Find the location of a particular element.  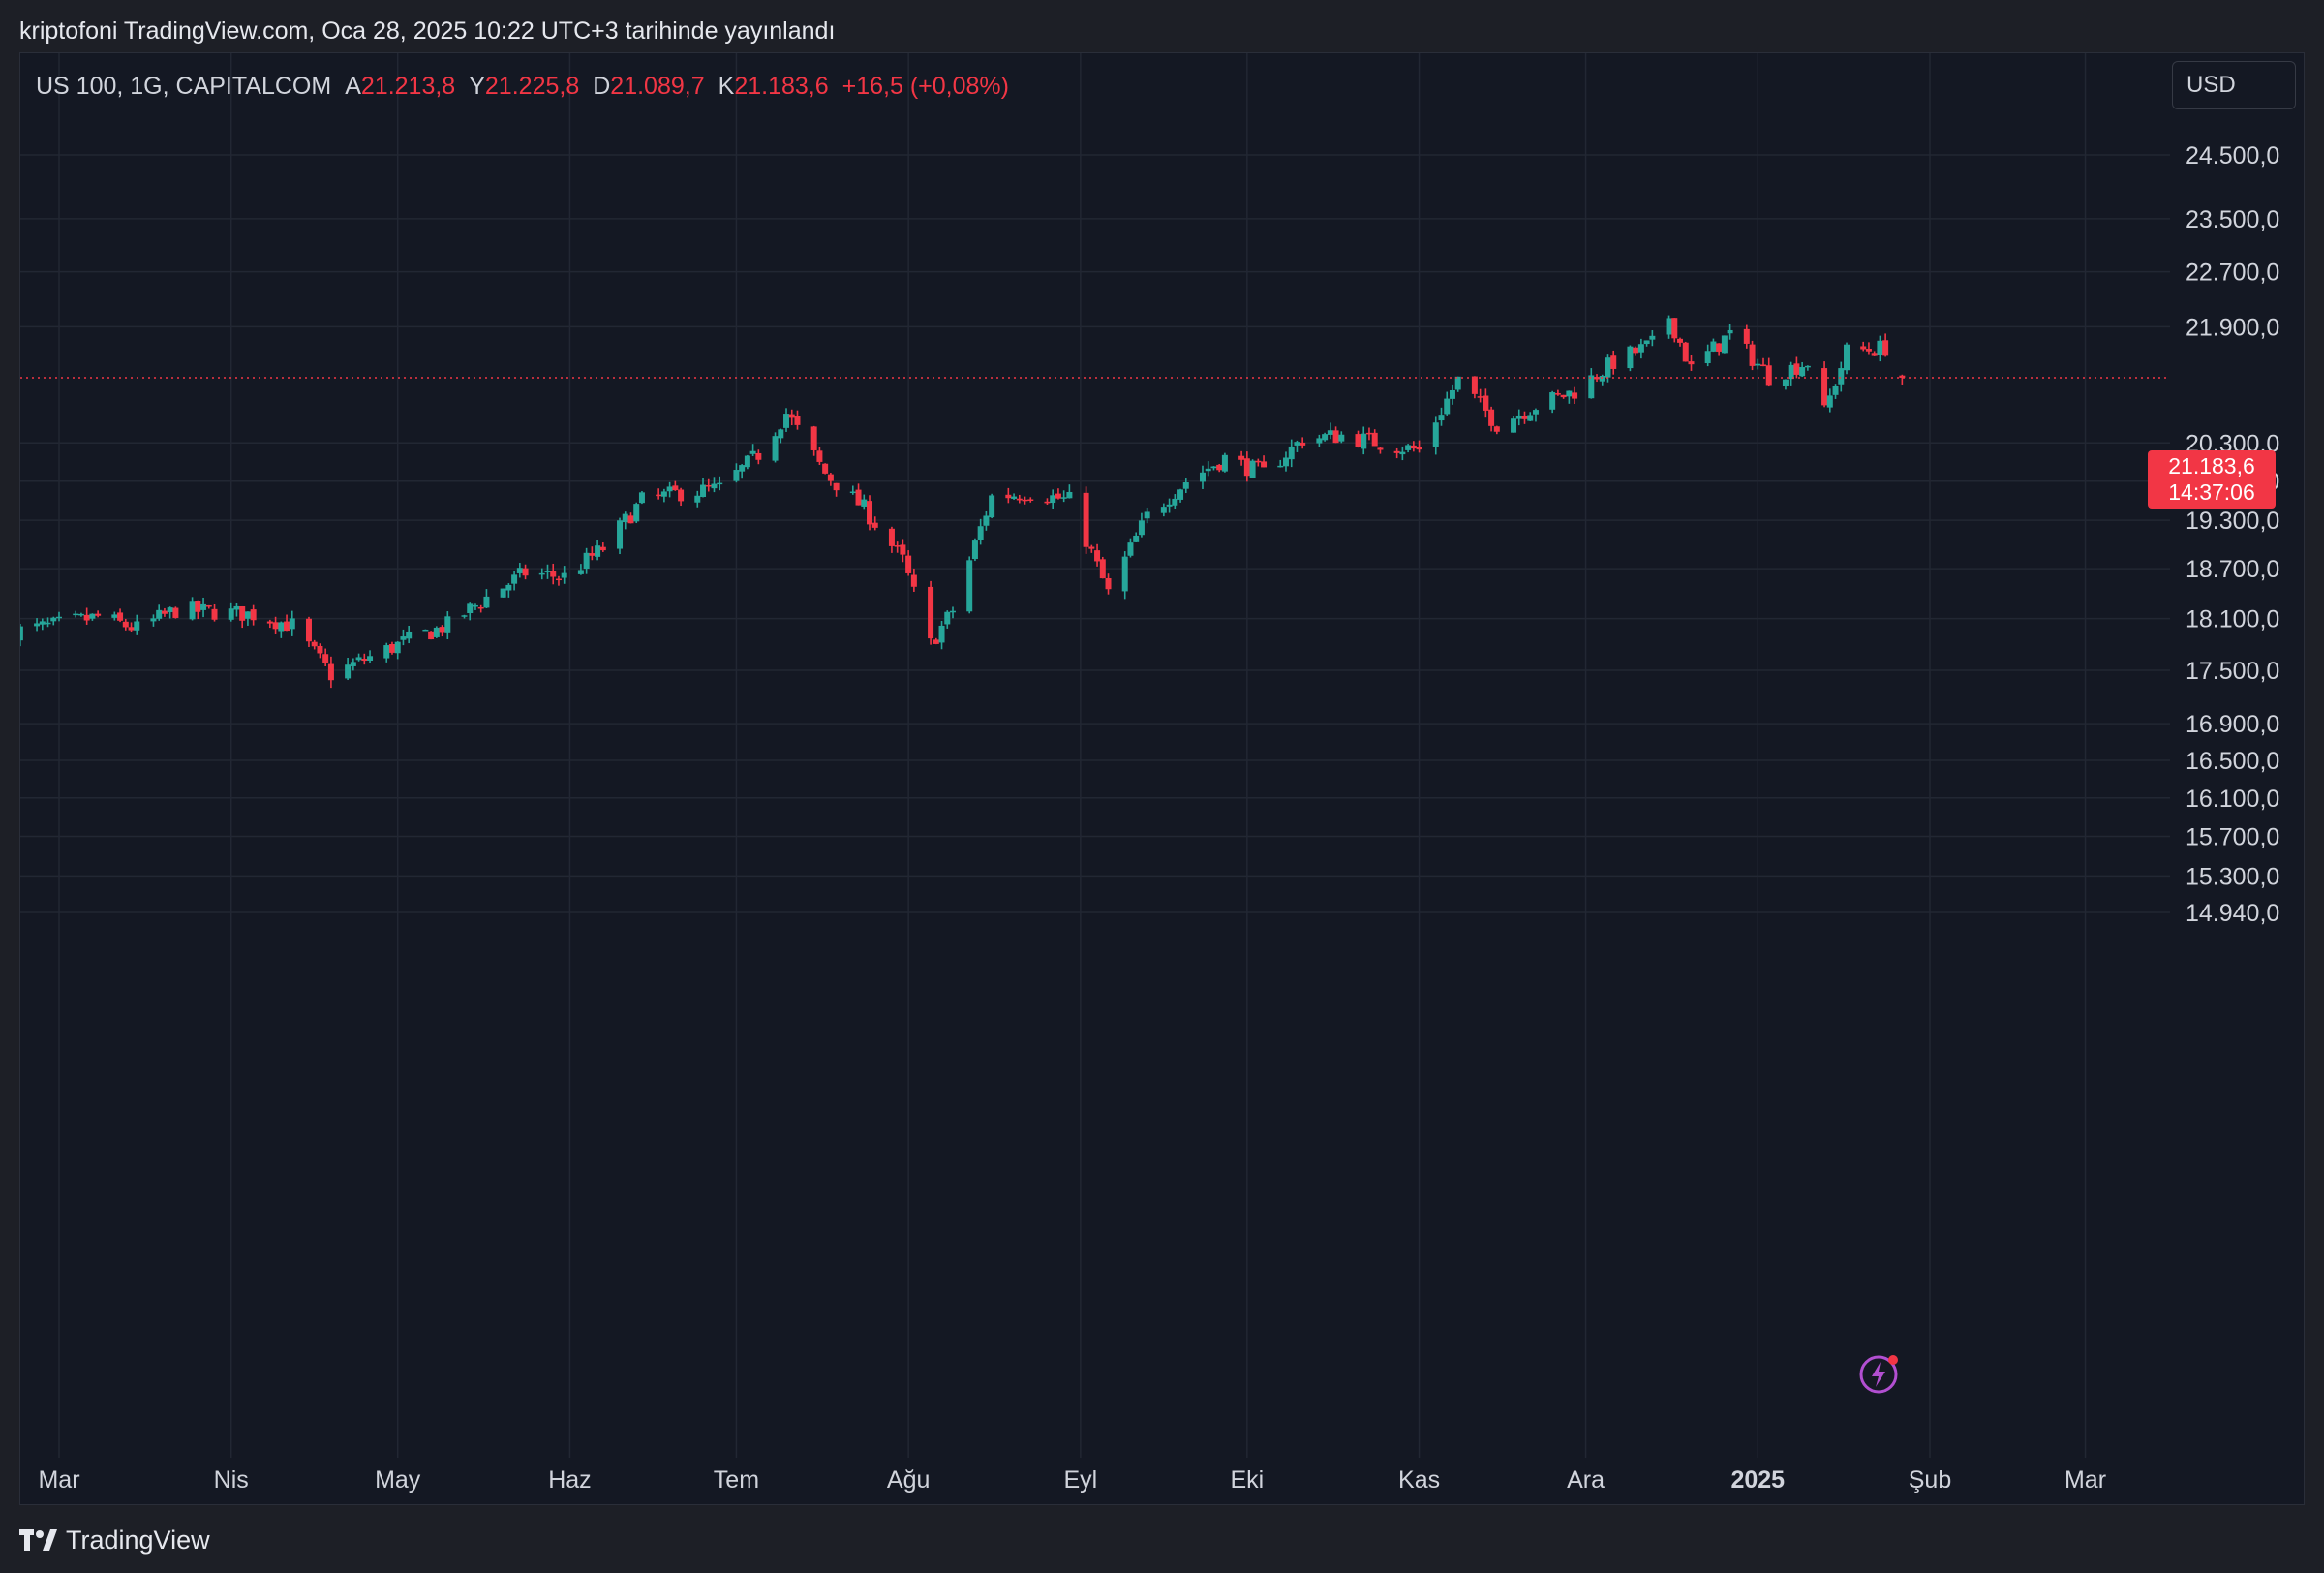

low-value: 21.089,7 is located at coordinates (657, 86).